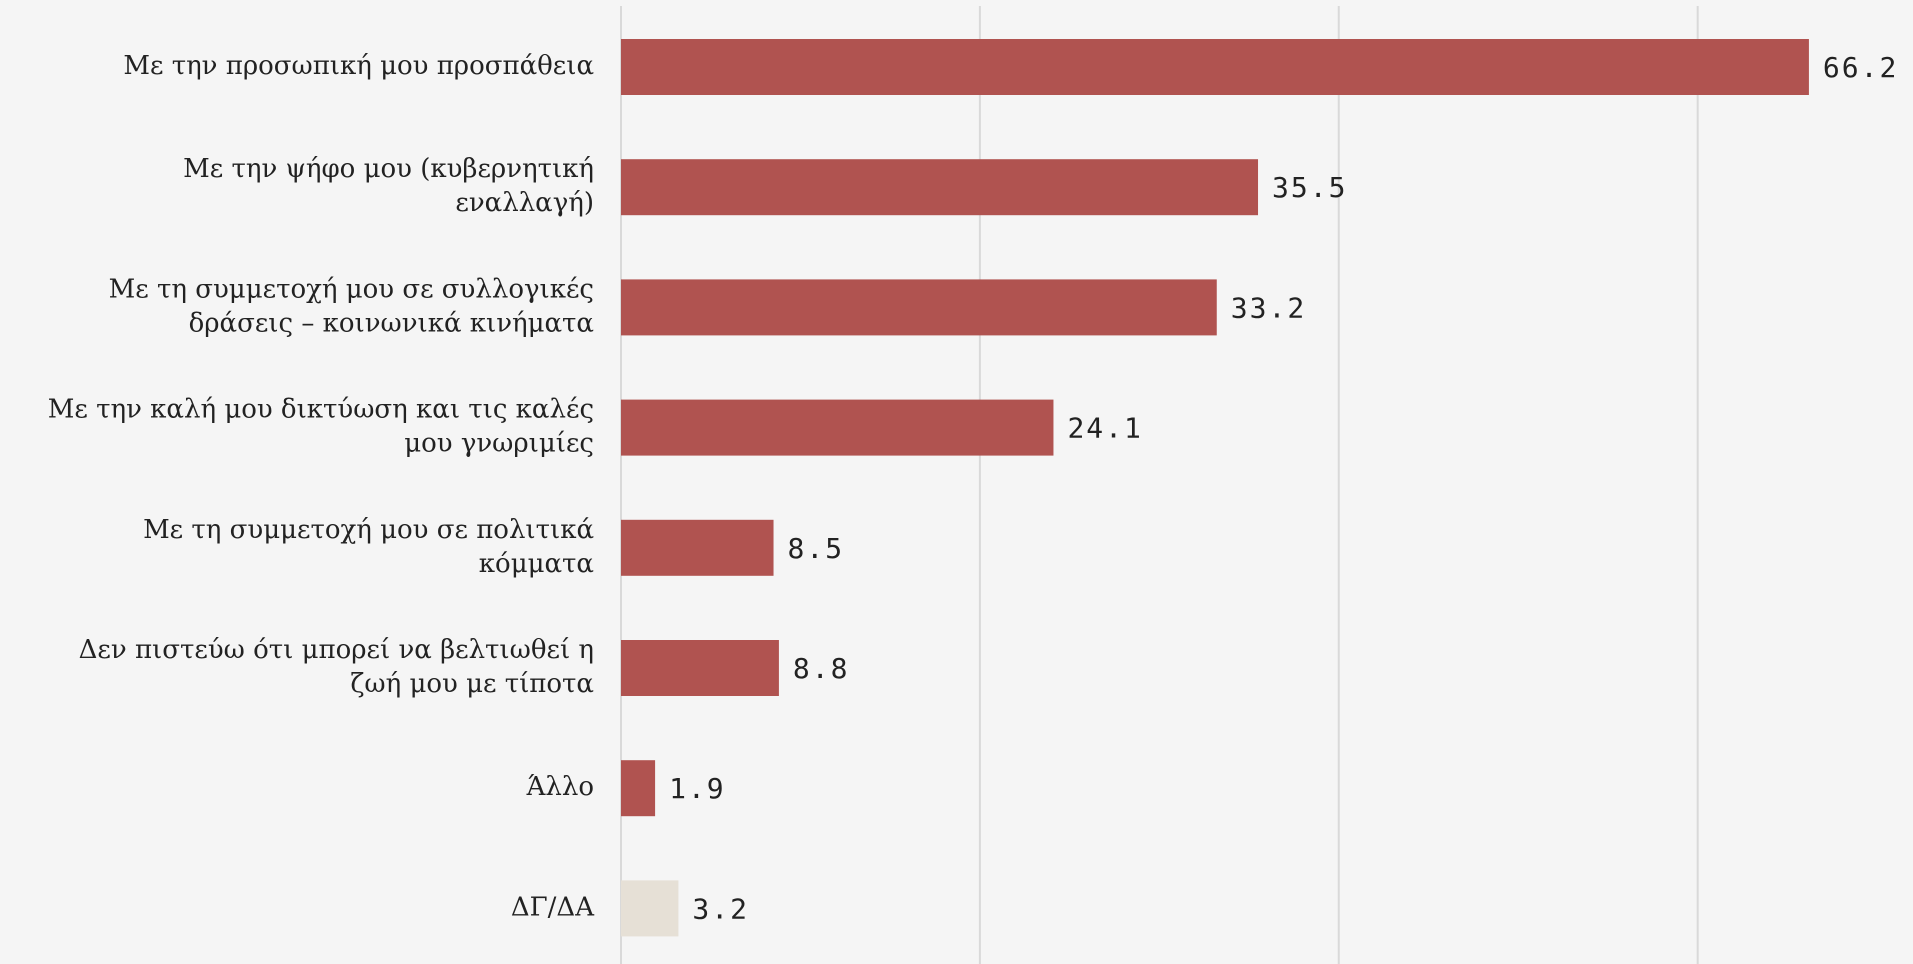  Describe the element at coordinates (816, 548) in the screenshot. I see `value-label: 8.5` at that location.